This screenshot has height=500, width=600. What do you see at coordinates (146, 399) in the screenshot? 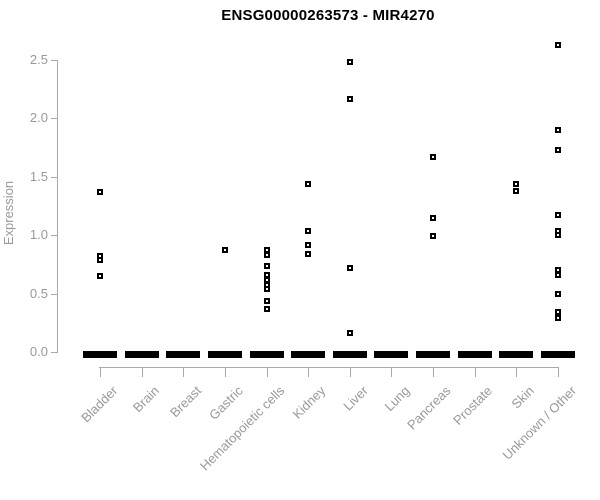
I see `x-tick-label-brain: Brain` at bounding box center [146, 399].